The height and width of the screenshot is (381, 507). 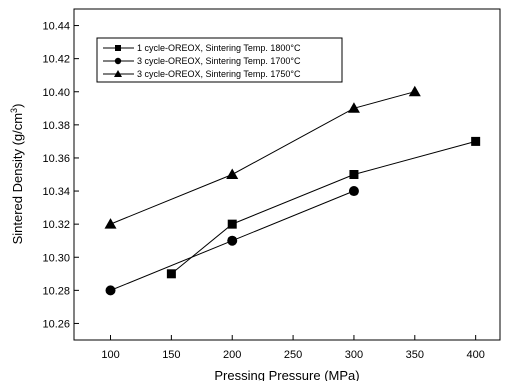 I want to click on y-tick-label: 10.32, so click(x=56, y=225).